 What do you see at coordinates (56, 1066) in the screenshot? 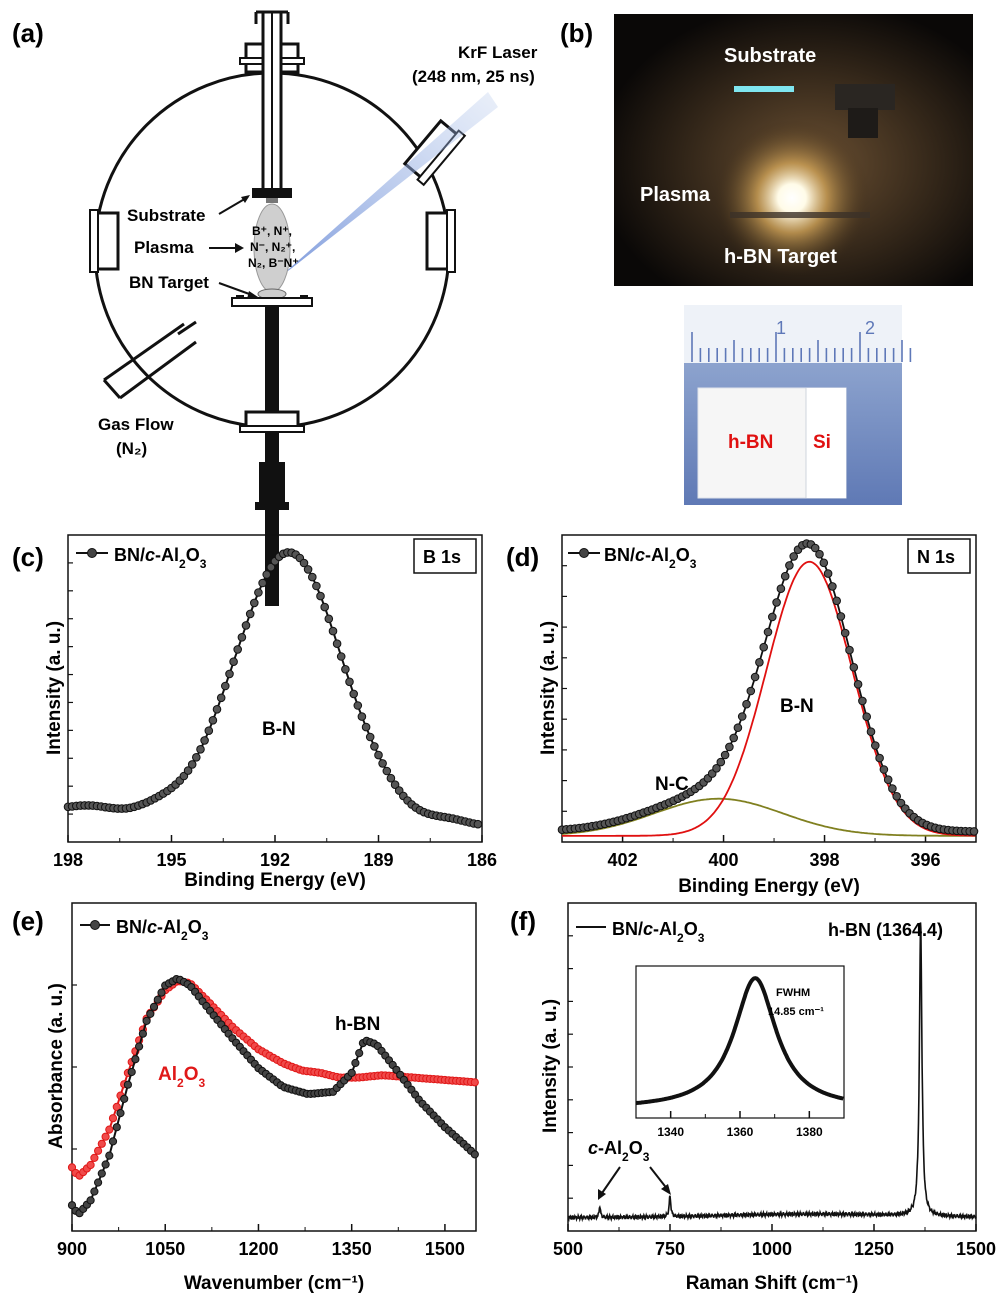
I see `ylabel-e: Absorbance (a. u.)` at bounding box center [56, 1066].